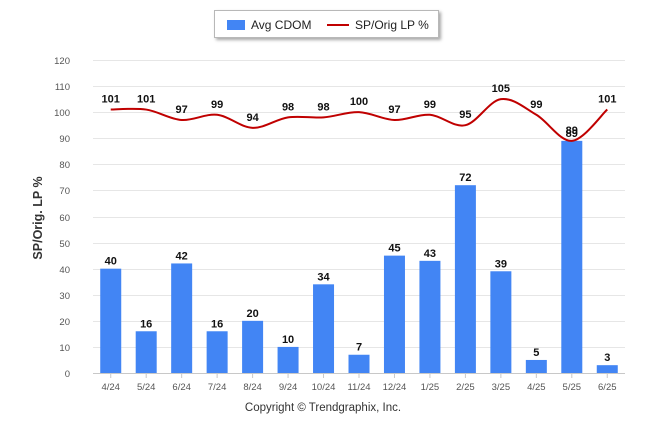 This screenshot has height=434, width=646. What do you see at coordinates (358, 387) in the screenshot?
I see `x-tick-label: 11/24` at bounding box center [358, 387].